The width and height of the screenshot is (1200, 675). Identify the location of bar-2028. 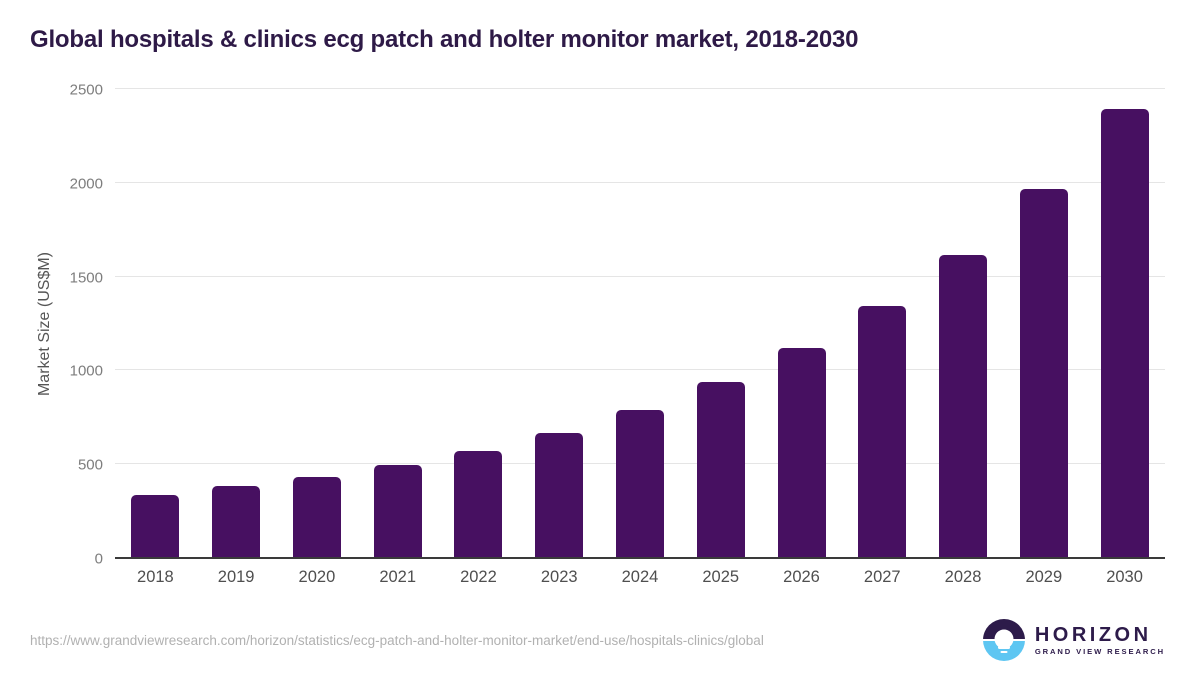
(963, 405).